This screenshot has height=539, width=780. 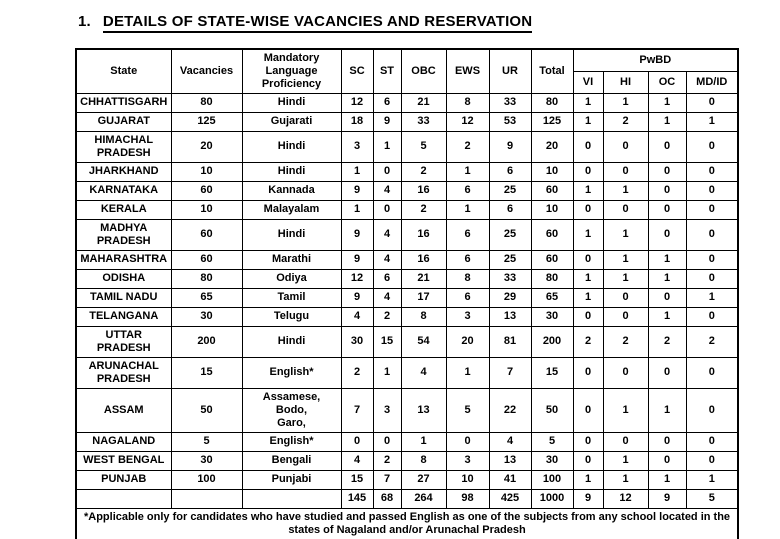 I want to click on language-column-header: Mandatory Language Proficiency, so click(x=291, y=71).